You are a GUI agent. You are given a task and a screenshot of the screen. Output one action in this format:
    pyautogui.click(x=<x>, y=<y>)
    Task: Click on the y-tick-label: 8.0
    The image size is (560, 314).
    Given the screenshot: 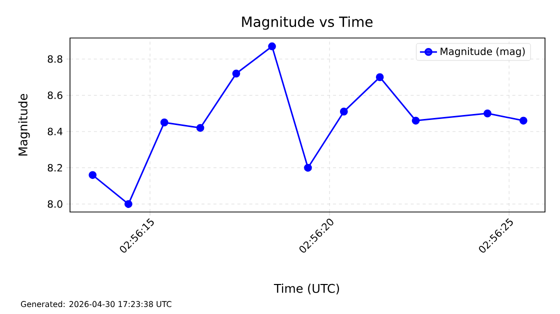 What is the action you would take?
    pyautogui.click(x=55, y=204)
    